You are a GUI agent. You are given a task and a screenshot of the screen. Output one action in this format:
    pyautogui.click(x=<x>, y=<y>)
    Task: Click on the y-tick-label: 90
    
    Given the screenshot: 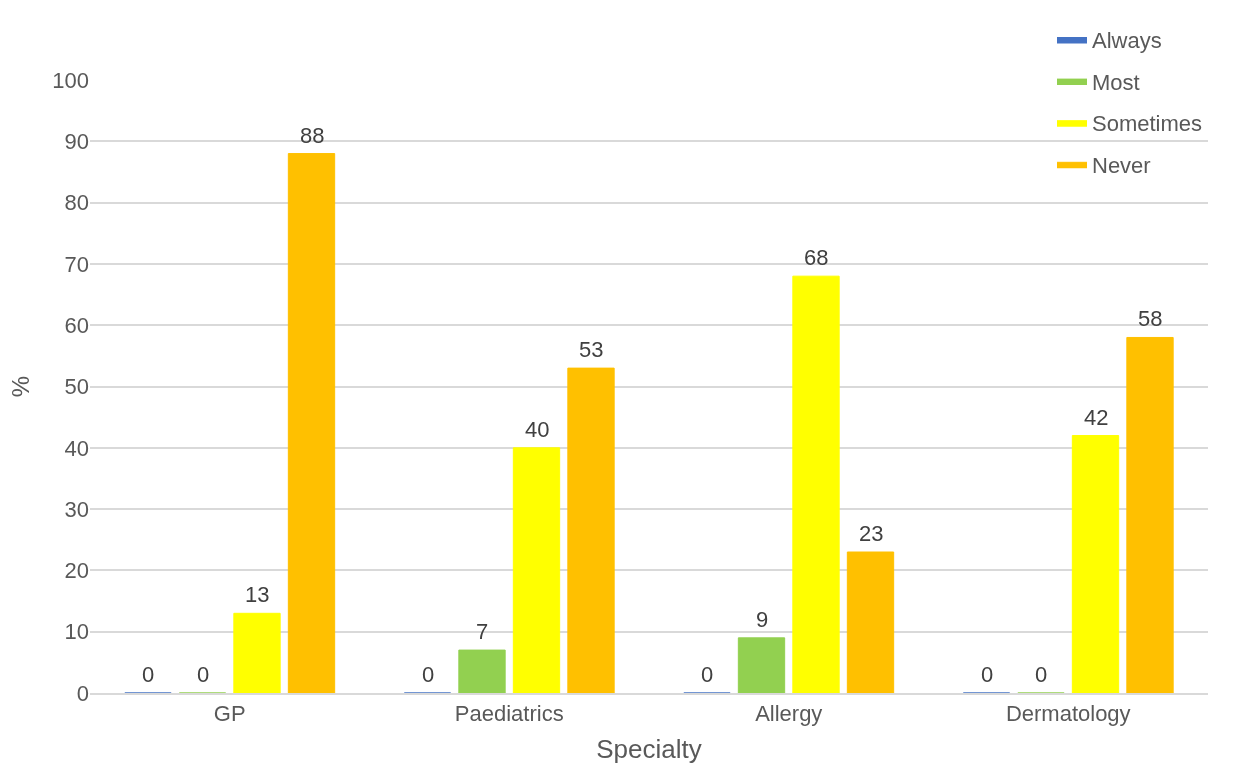 What is the action you would take?
    pyautogui.click(x=76, y=141)
    